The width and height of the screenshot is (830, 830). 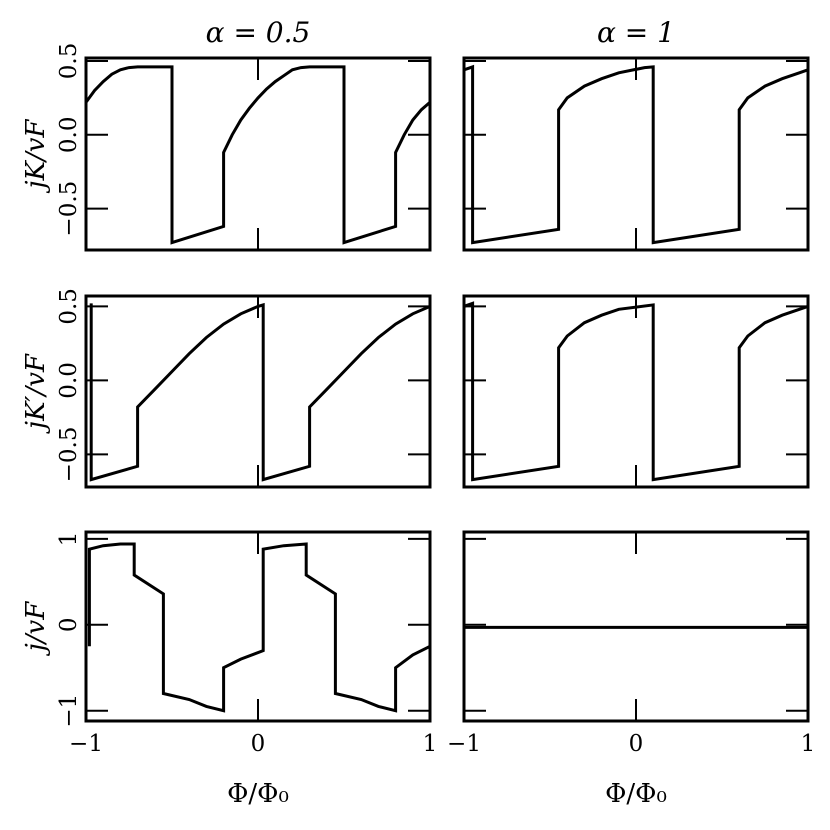 What do you see at coordinates (636, 32) in the screenshot?
I see `column-title-right: α = 1` at bounding box center [636, 32].